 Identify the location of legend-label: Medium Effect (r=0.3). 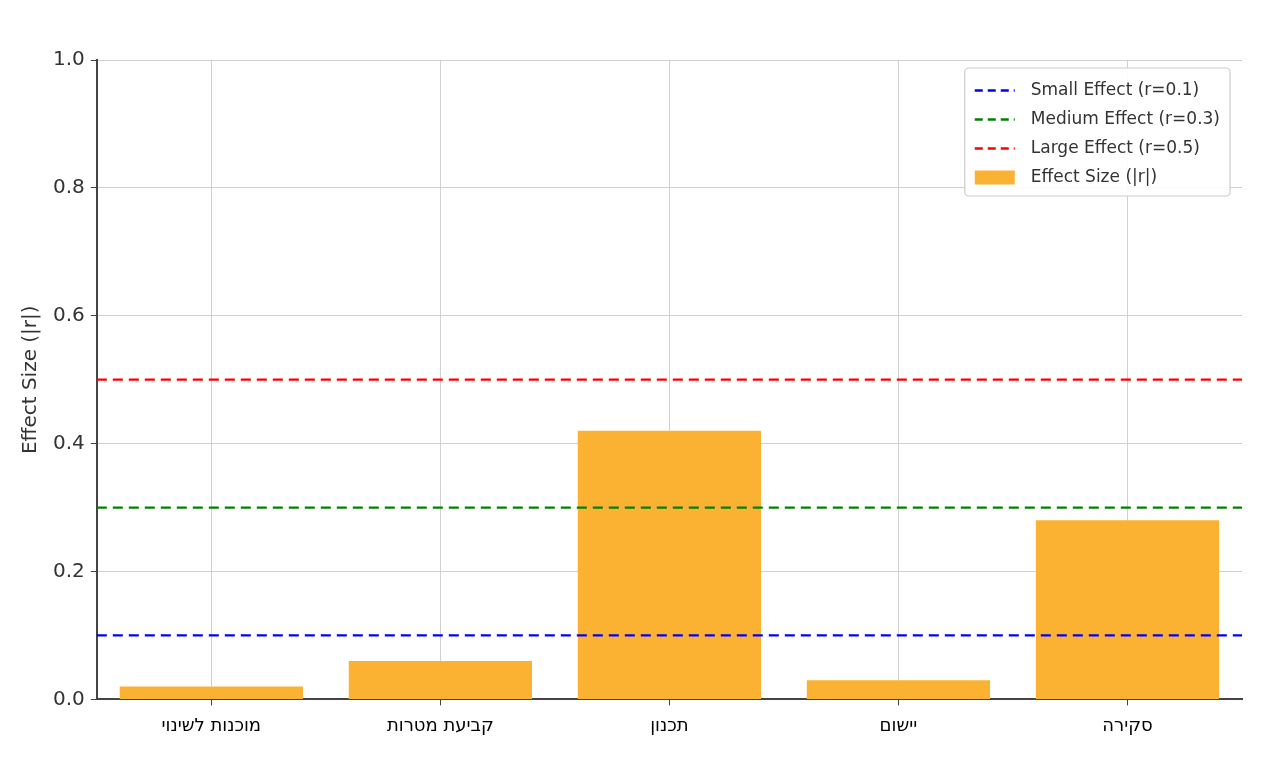
(1125, 117).